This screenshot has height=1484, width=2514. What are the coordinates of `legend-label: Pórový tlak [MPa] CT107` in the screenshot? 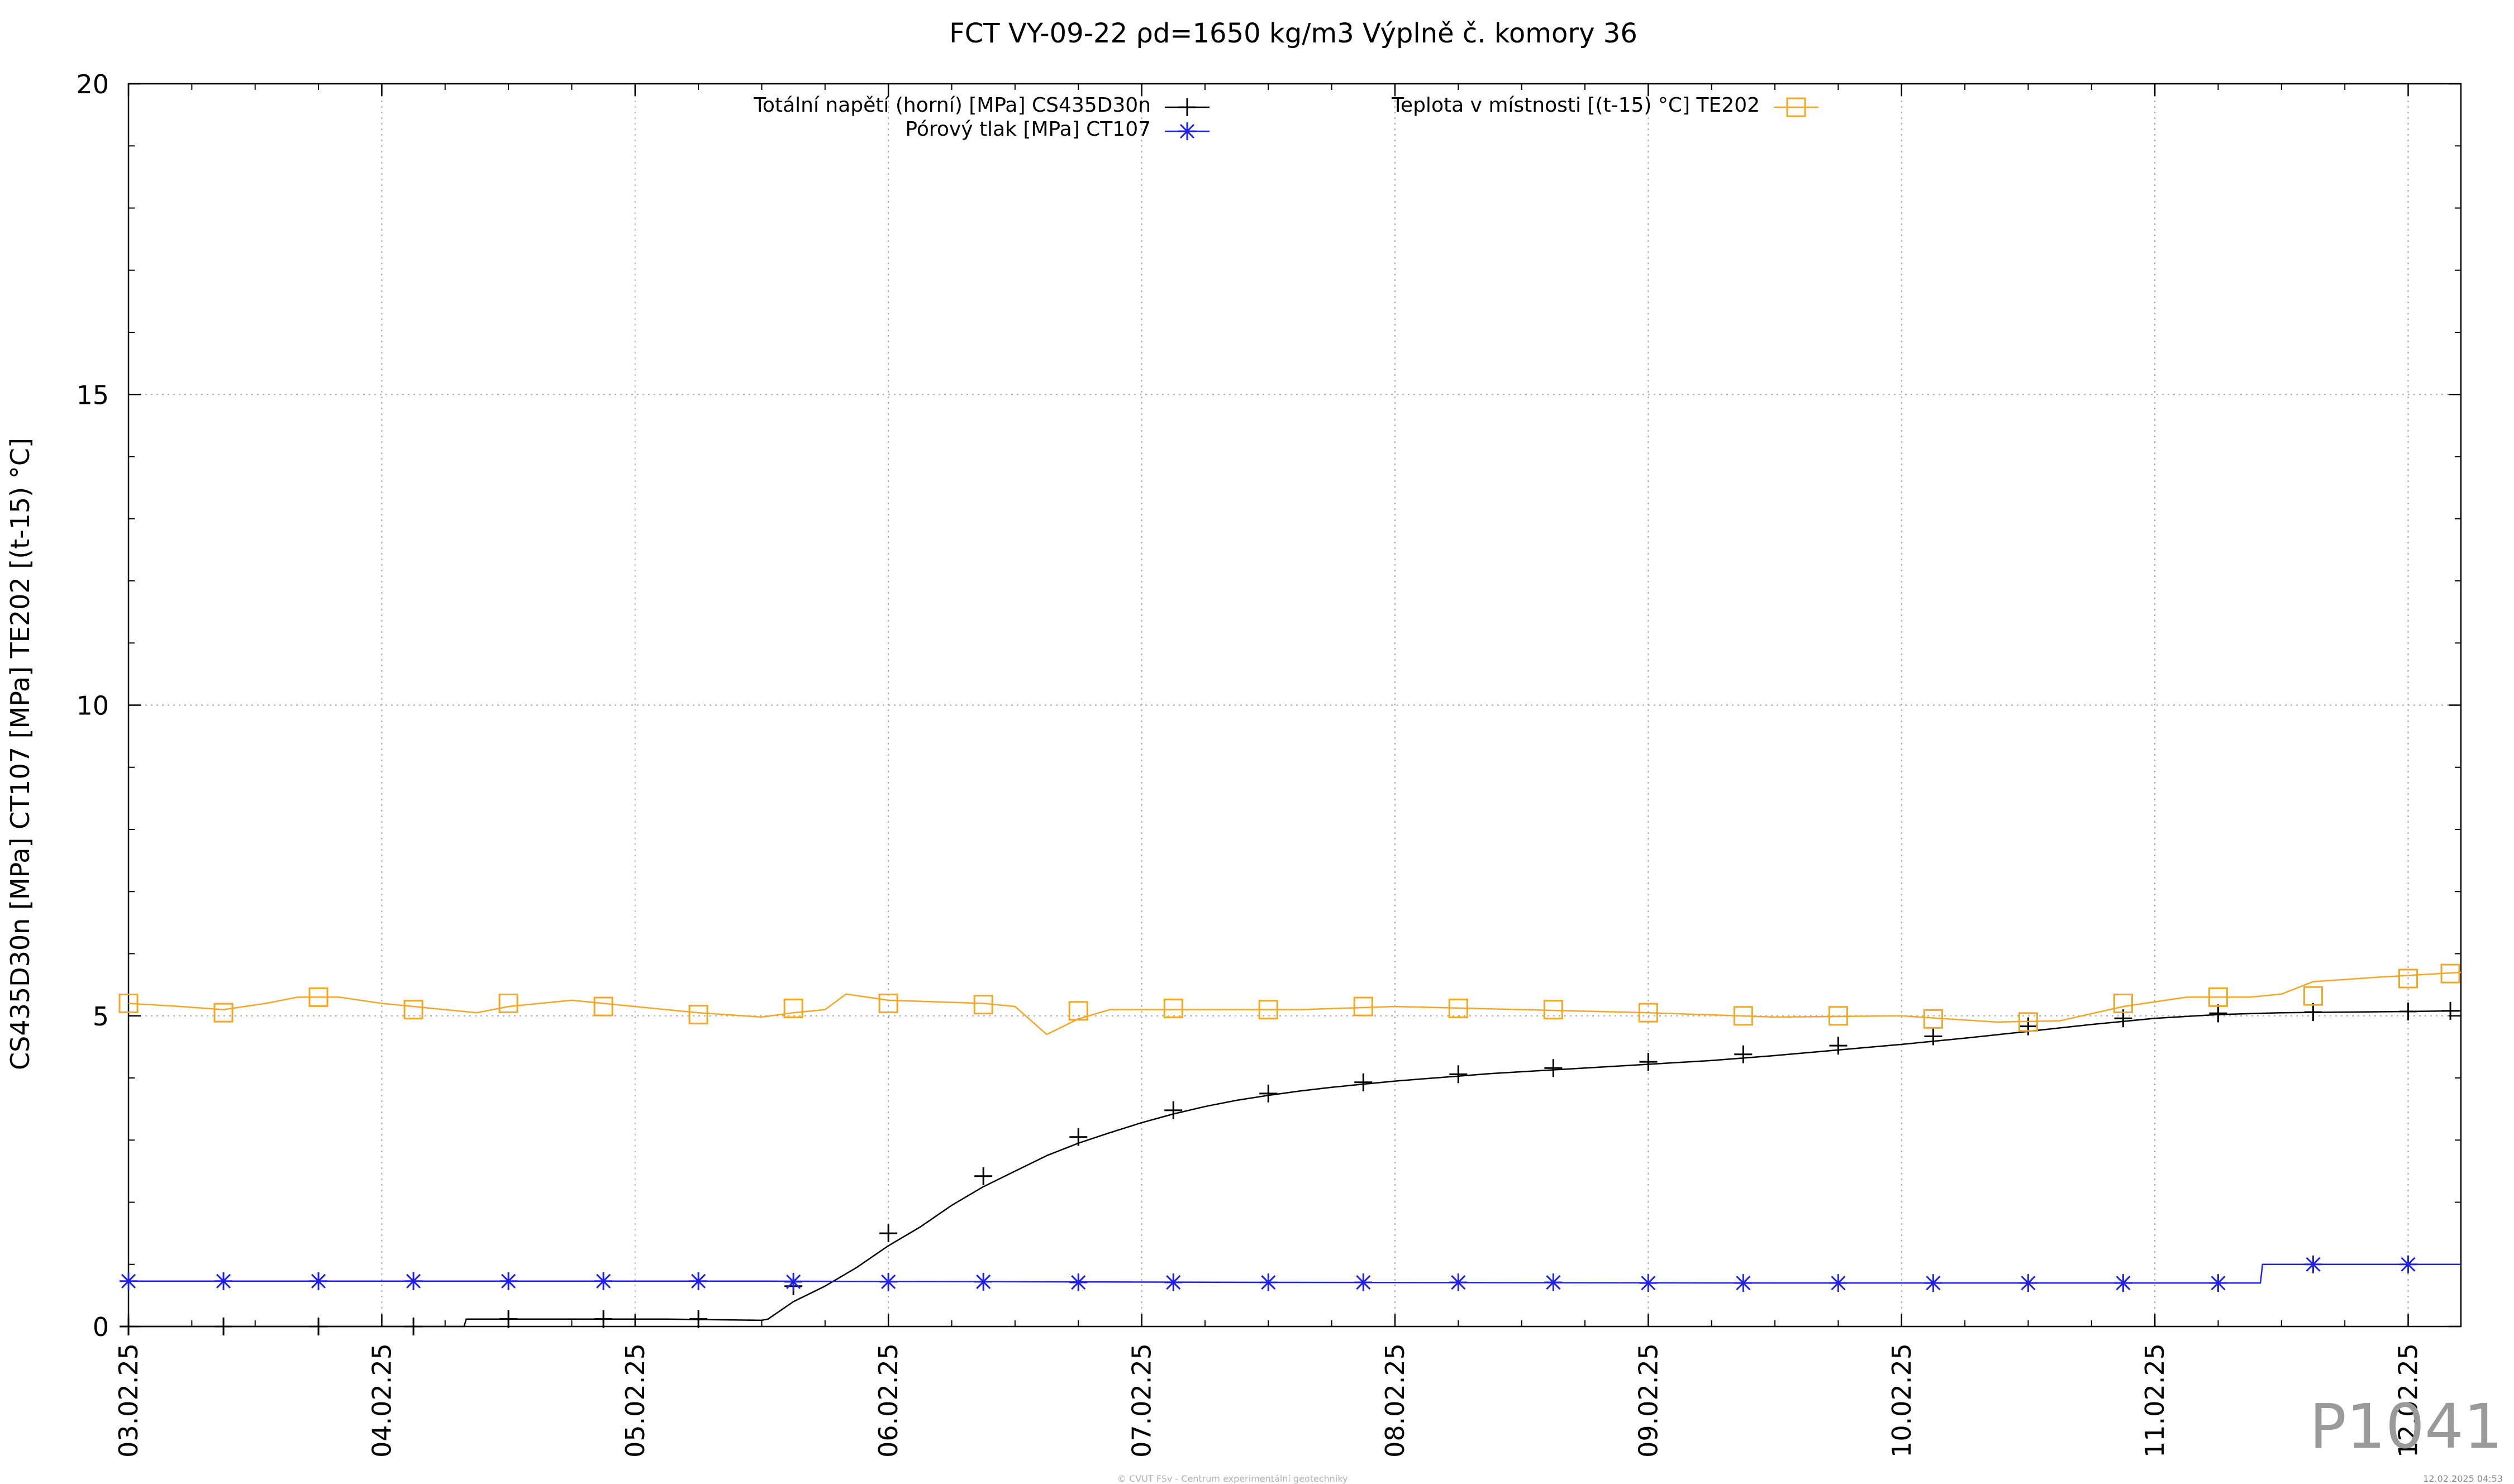 It's located at (1028, 129).